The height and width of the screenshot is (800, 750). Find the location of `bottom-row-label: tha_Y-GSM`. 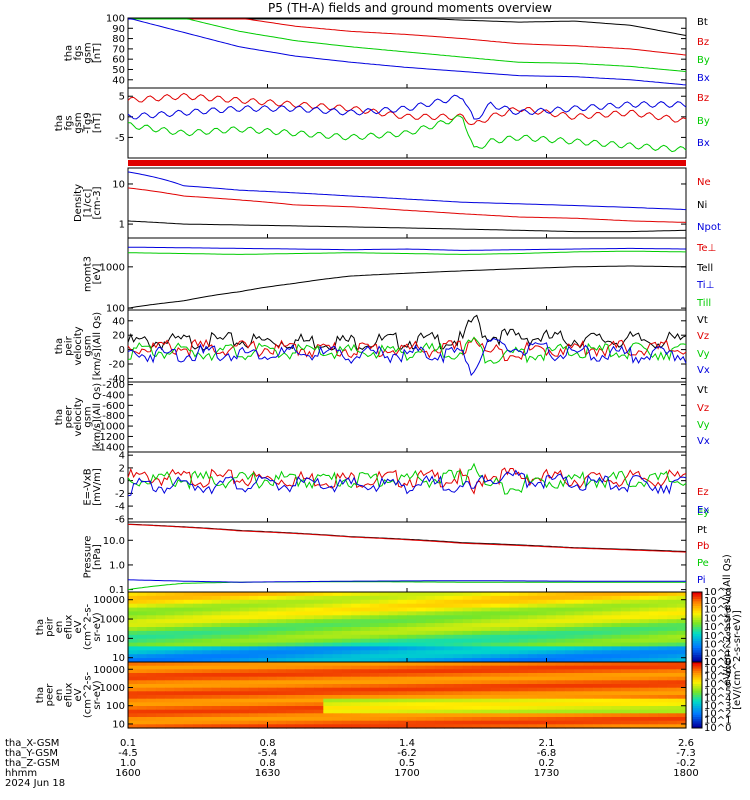

bottom-row-label: tha_Y-GSM is located at coordinates (31, 753).